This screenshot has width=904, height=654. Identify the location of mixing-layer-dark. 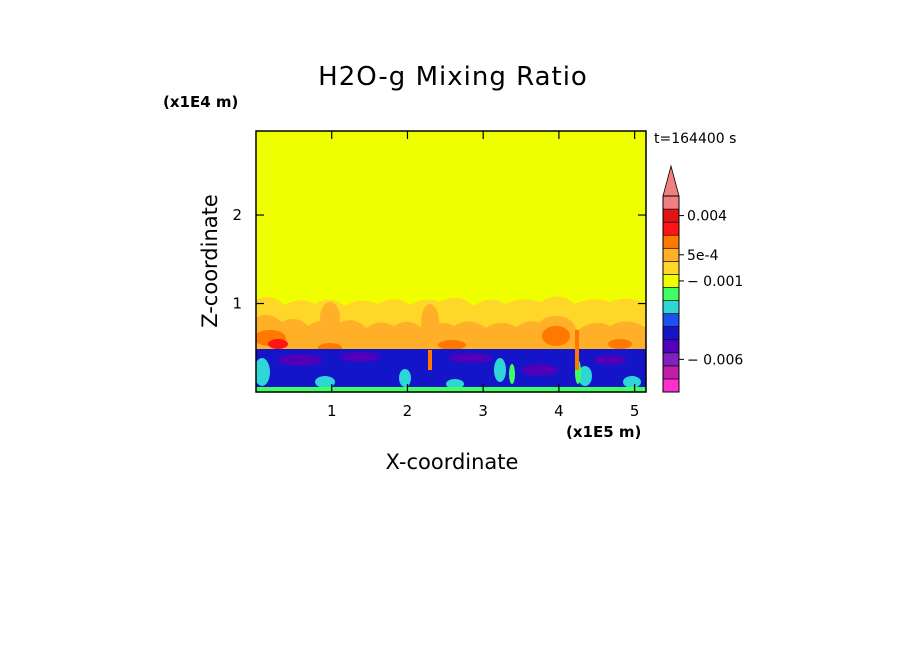
(451, 331).